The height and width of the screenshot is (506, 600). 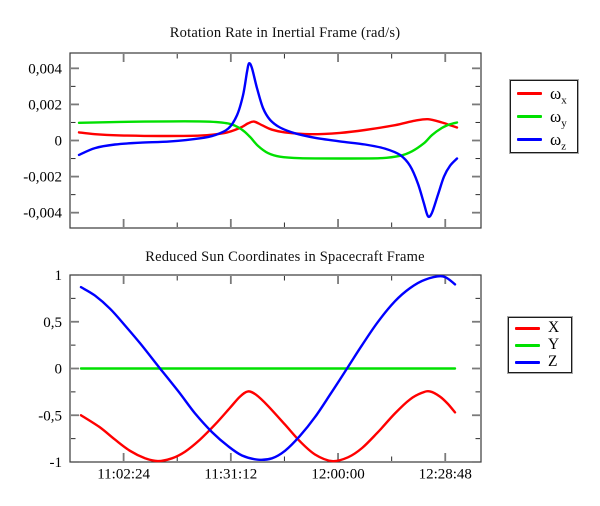 What do you see at coordinates (558, 95) in the screenshot?
I see `legend-label-omega-x: ωx` at bounding box center [558, 95].